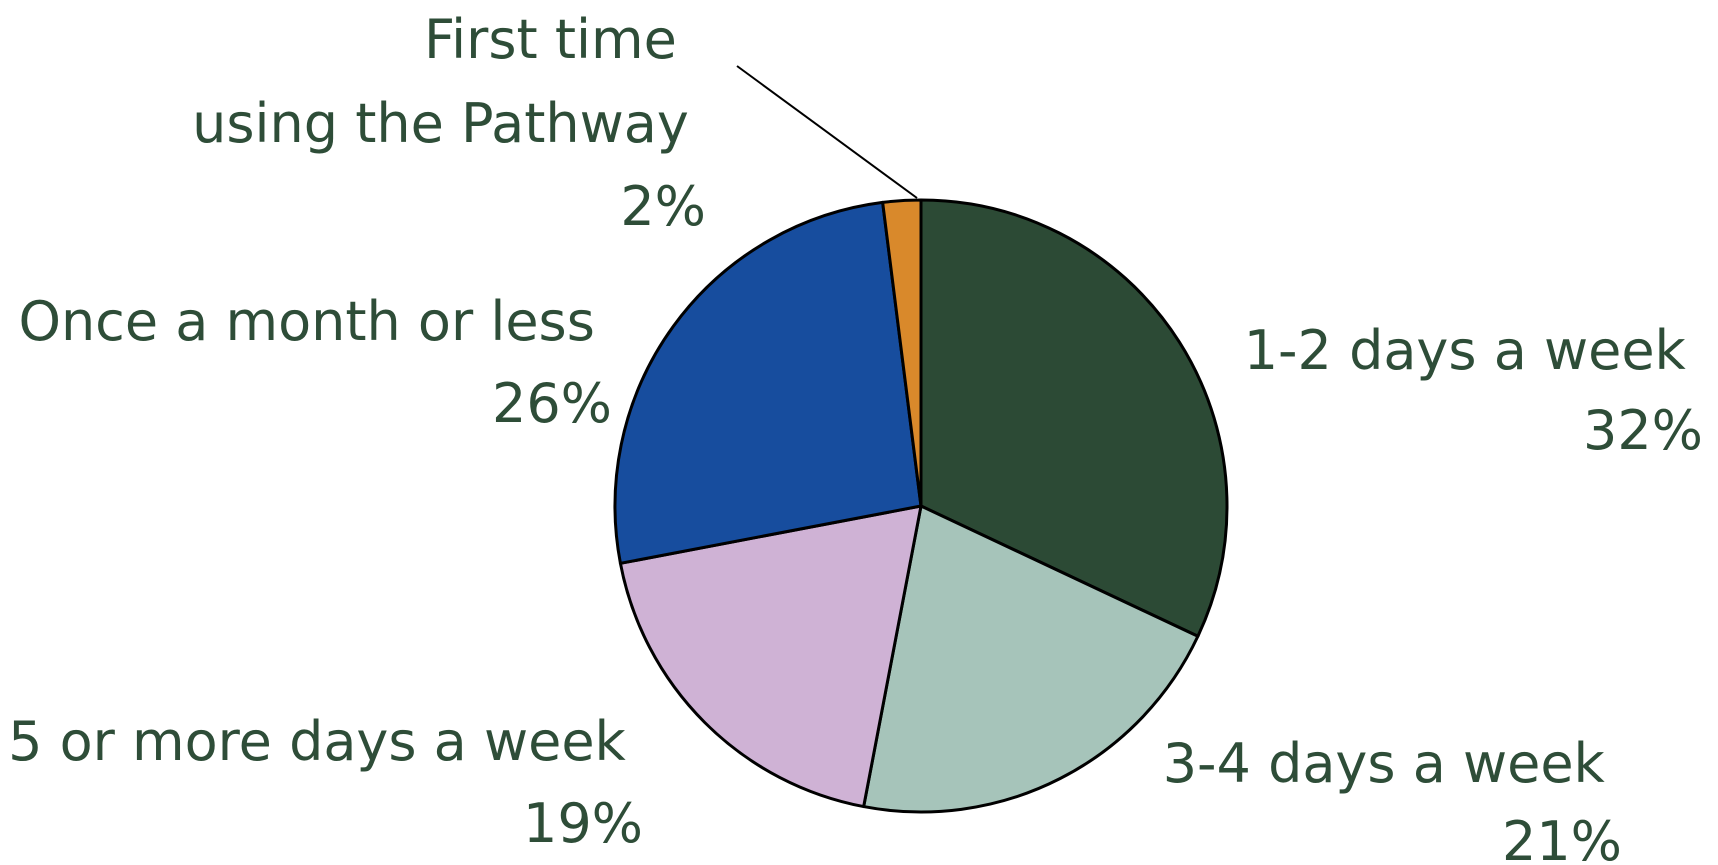 The image size is (1718, 865). Describe the element at coordinates (1384, 763) in the screenshot. I see `slice-label-3-4-days-name: 3-4 days a week` at that location.